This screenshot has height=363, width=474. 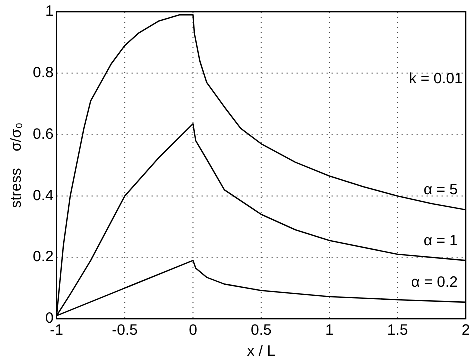 What do you see at coordinates (261, 331) in the screenshot?
I see `x-tick-label: 0.5` at bounding box center [261, 331].